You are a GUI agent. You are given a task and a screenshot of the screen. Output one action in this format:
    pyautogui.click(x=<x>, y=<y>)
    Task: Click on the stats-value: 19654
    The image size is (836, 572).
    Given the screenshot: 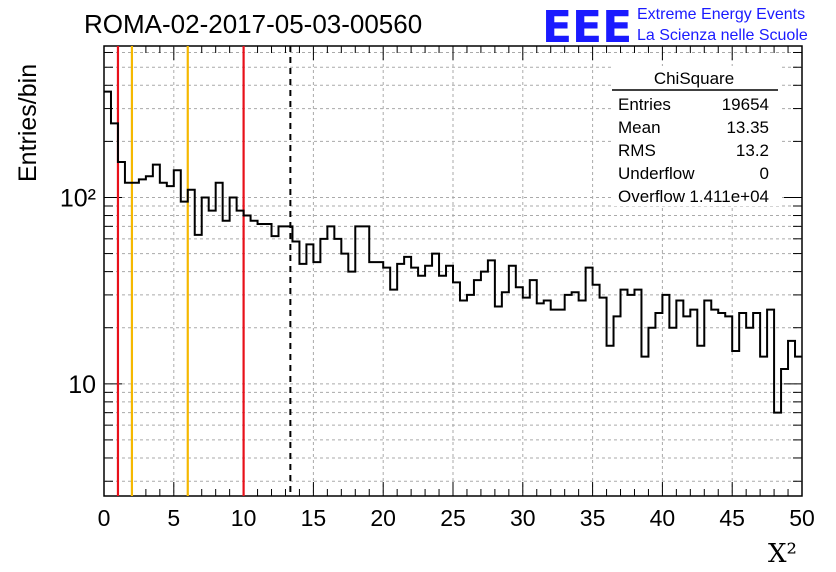 What is the action you would take?
    pyautogui.click(x=745, y=104)
    